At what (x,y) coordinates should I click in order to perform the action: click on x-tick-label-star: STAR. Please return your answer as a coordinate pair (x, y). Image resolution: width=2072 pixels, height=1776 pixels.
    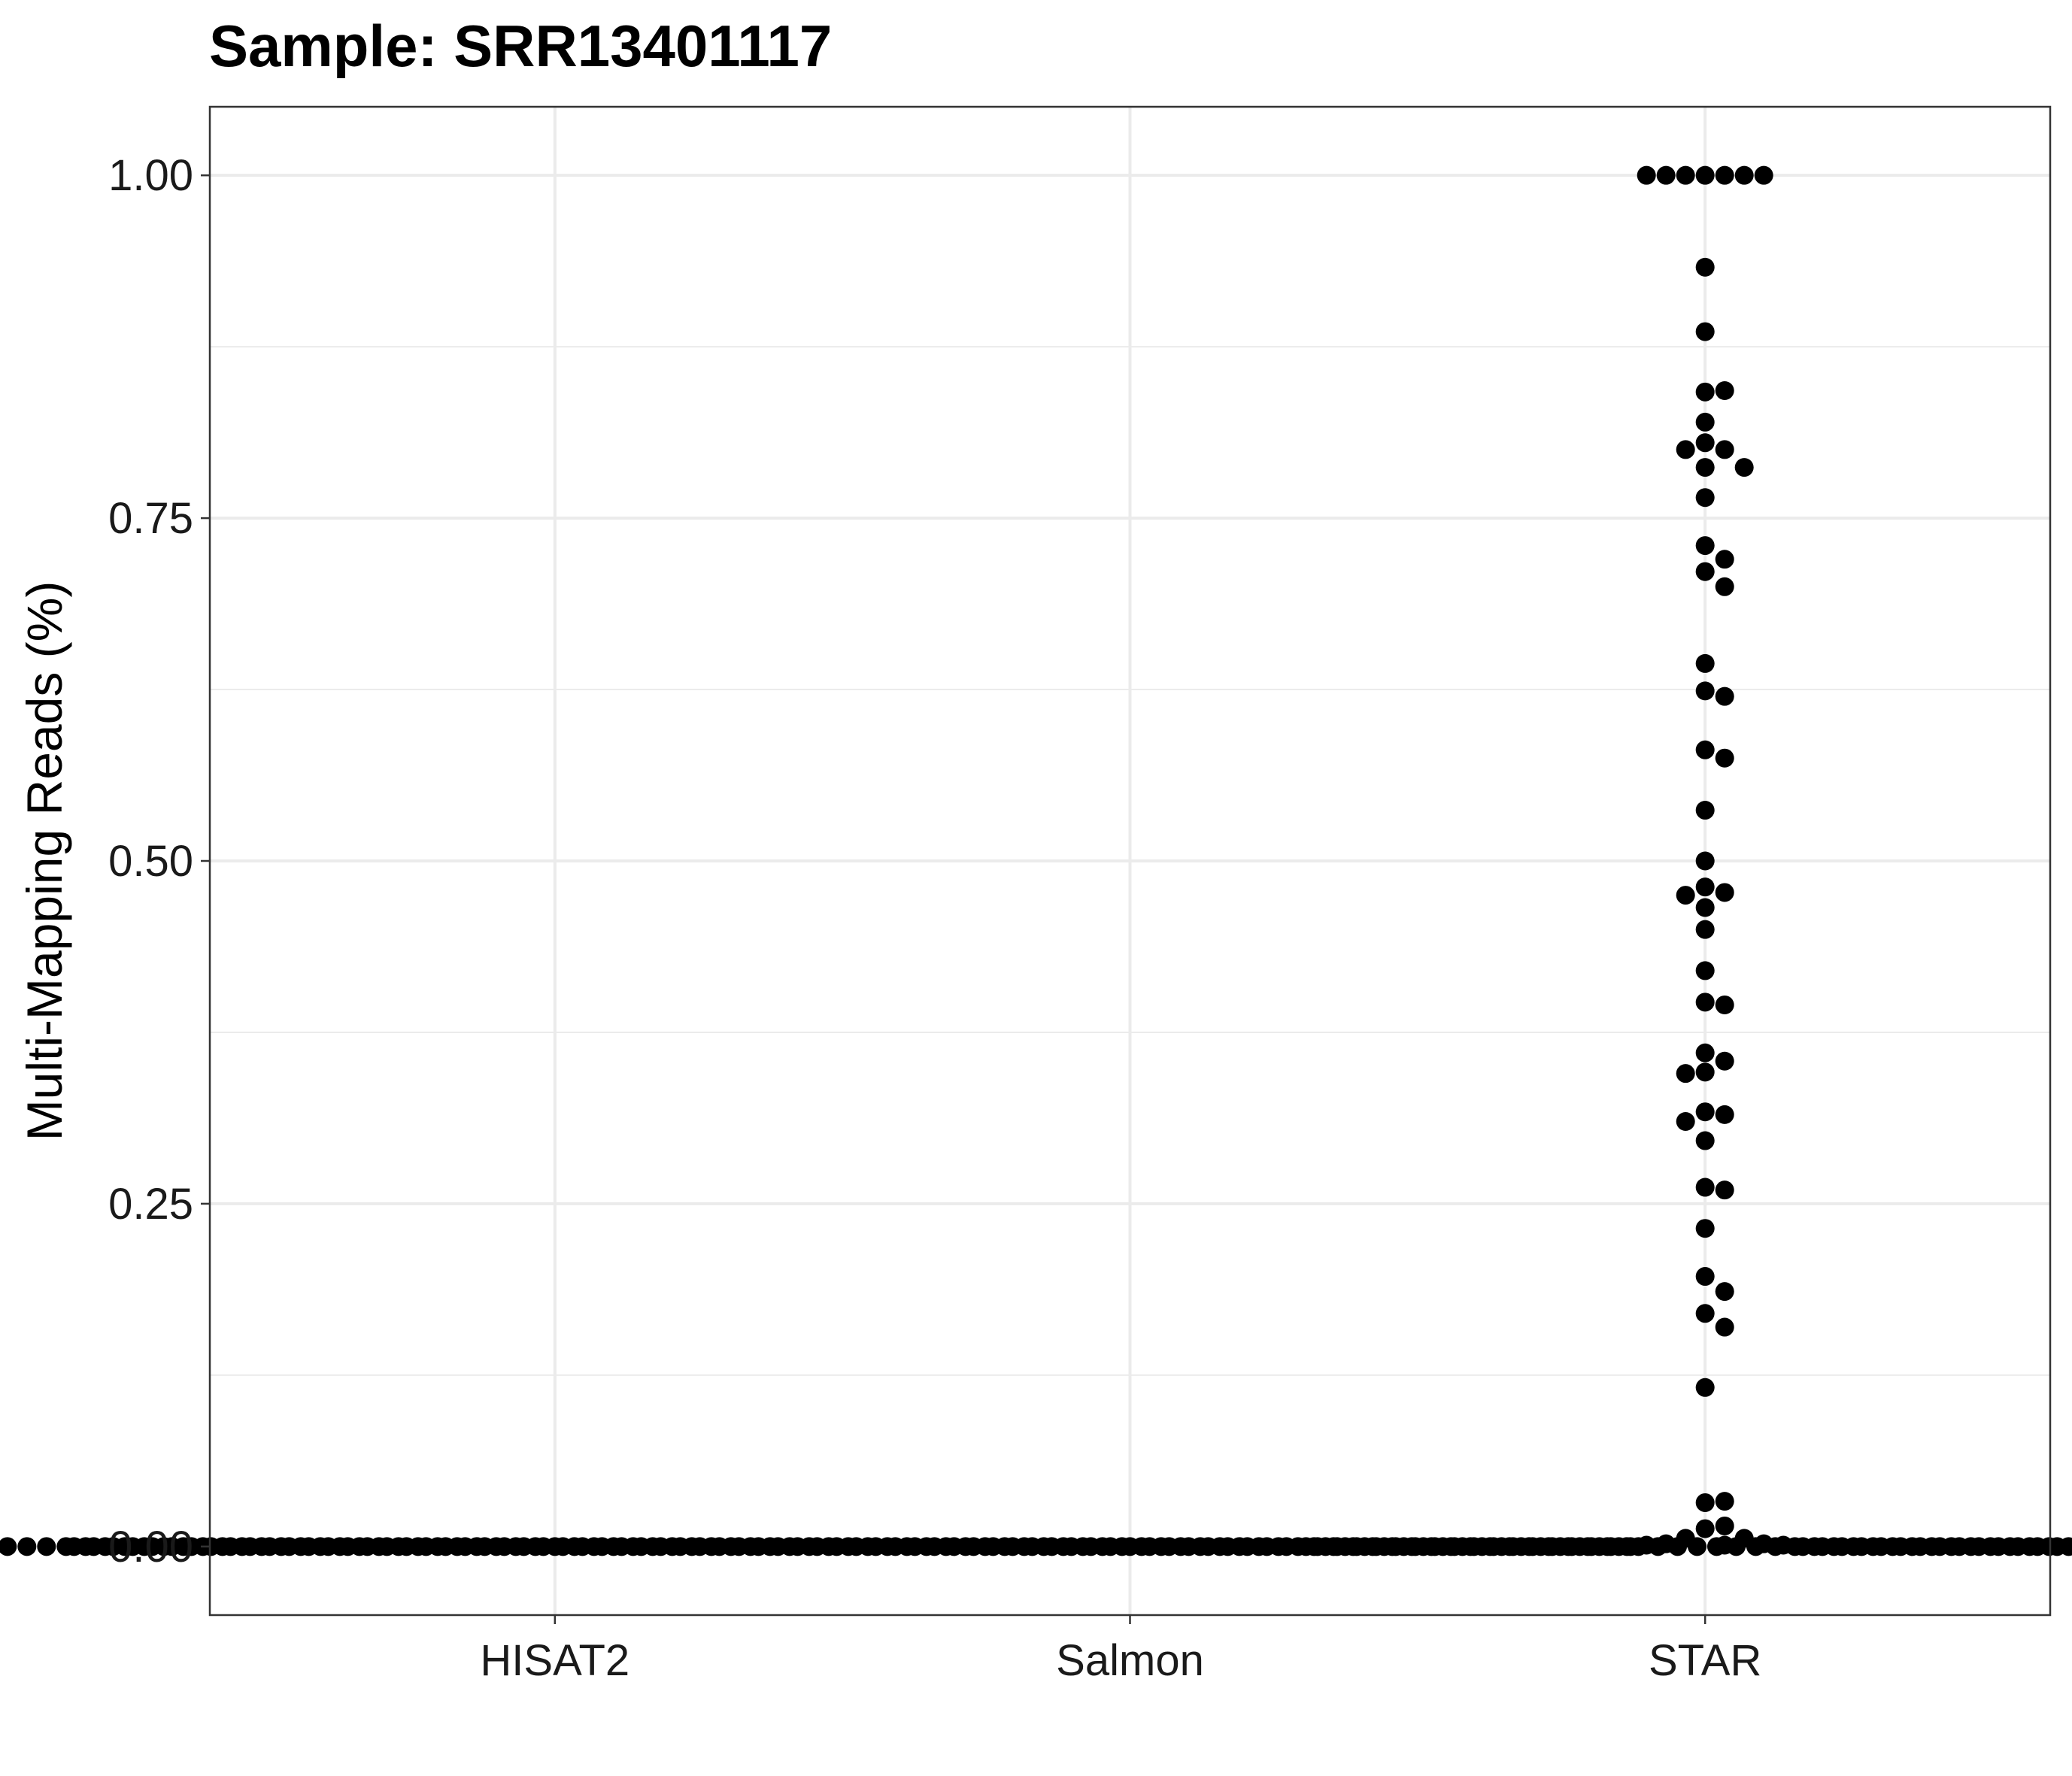
    Looking at the image, I should click on (1705, 1661).